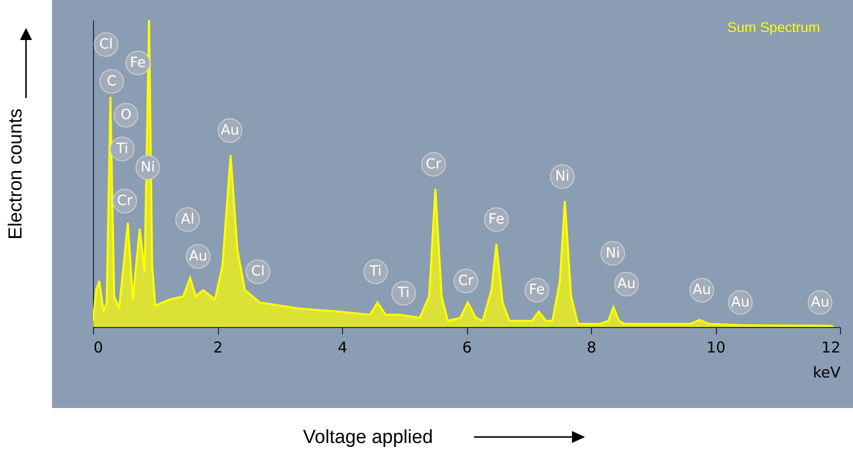  I want to click on y-axis-title: Electron counts, so click(16, 174).